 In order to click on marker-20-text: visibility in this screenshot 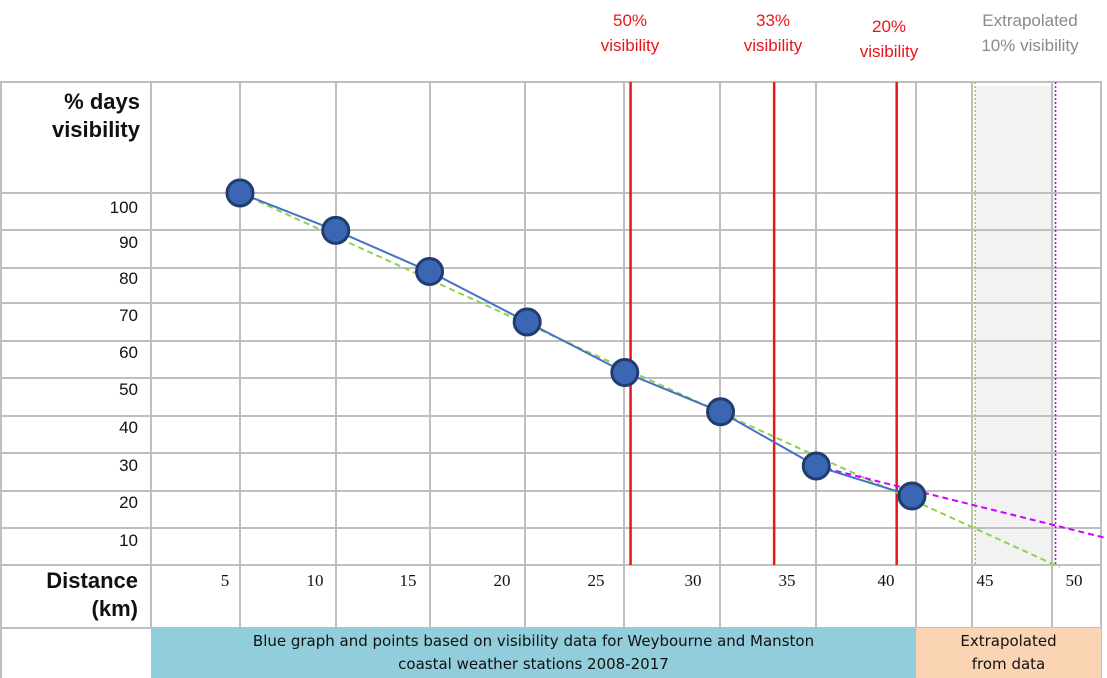, I will do `click(889, 51)`.